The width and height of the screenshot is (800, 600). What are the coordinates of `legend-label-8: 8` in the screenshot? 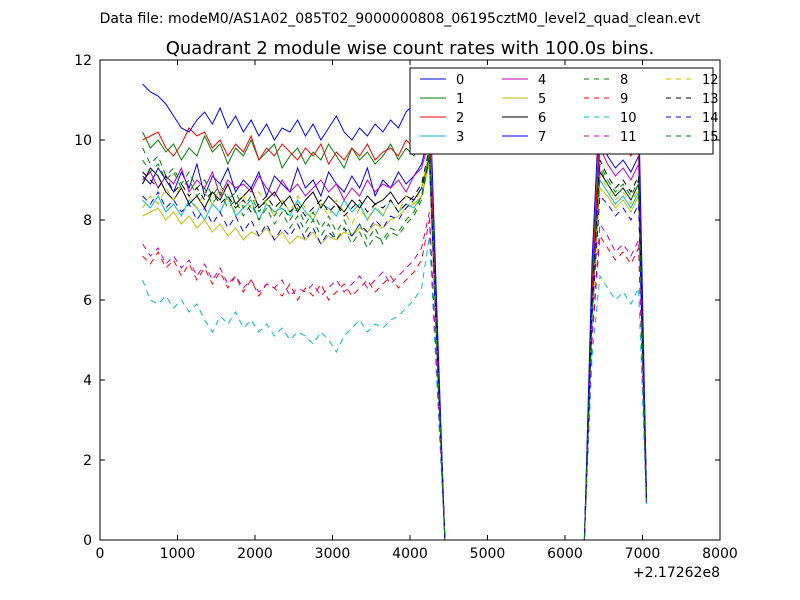 It's located at (624, 80).